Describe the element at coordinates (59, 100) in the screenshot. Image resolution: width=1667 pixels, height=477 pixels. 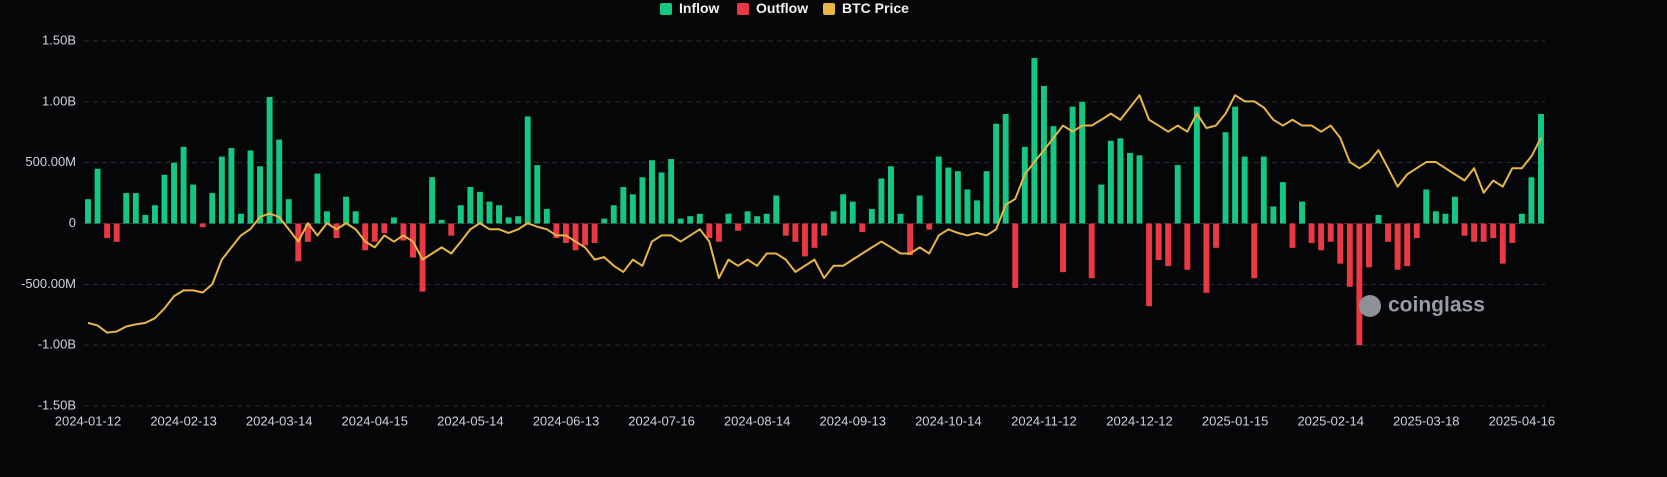
I see `y-tick-label: 1.00B` at that location.